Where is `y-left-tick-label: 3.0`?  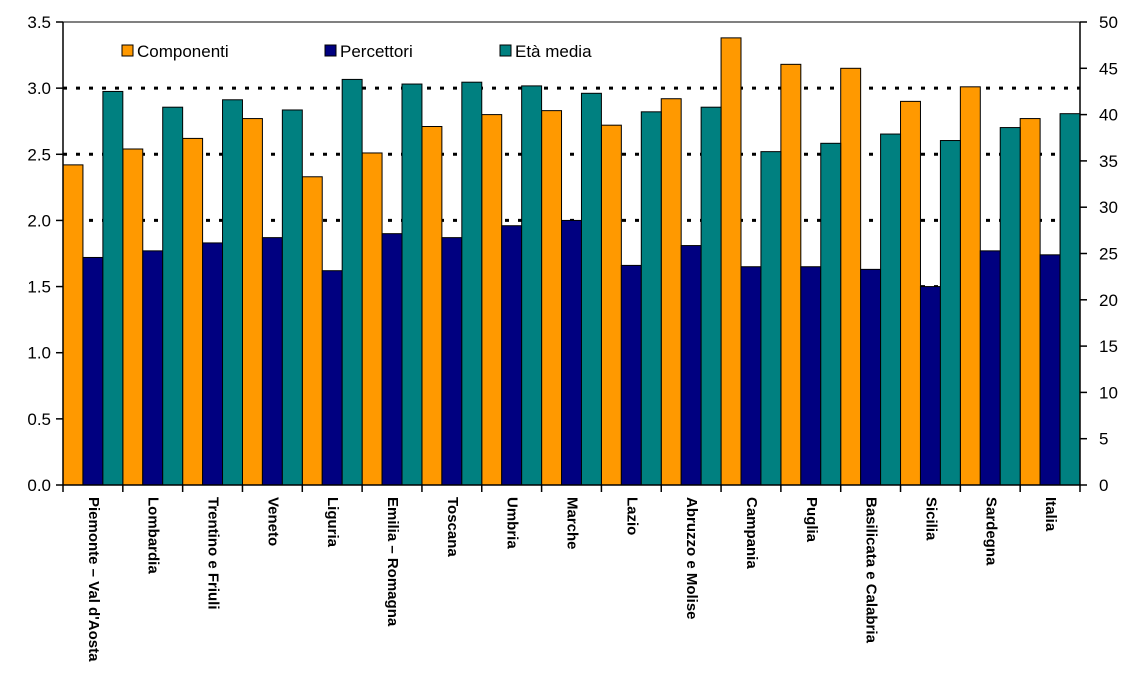 y-left-tick-label: 3.0 is located at coordinates (39, 88).